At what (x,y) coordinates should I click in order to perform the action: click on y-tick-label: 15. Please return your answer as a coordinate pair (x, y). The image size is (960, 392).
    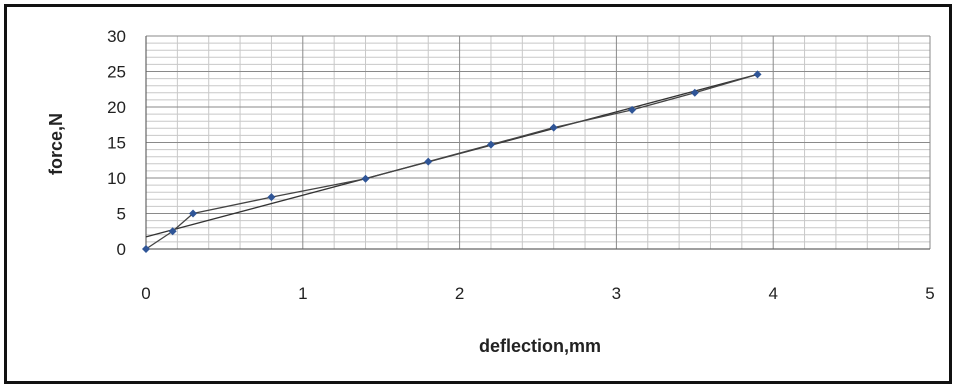
    Looking at the image, I should click on (116, 143).